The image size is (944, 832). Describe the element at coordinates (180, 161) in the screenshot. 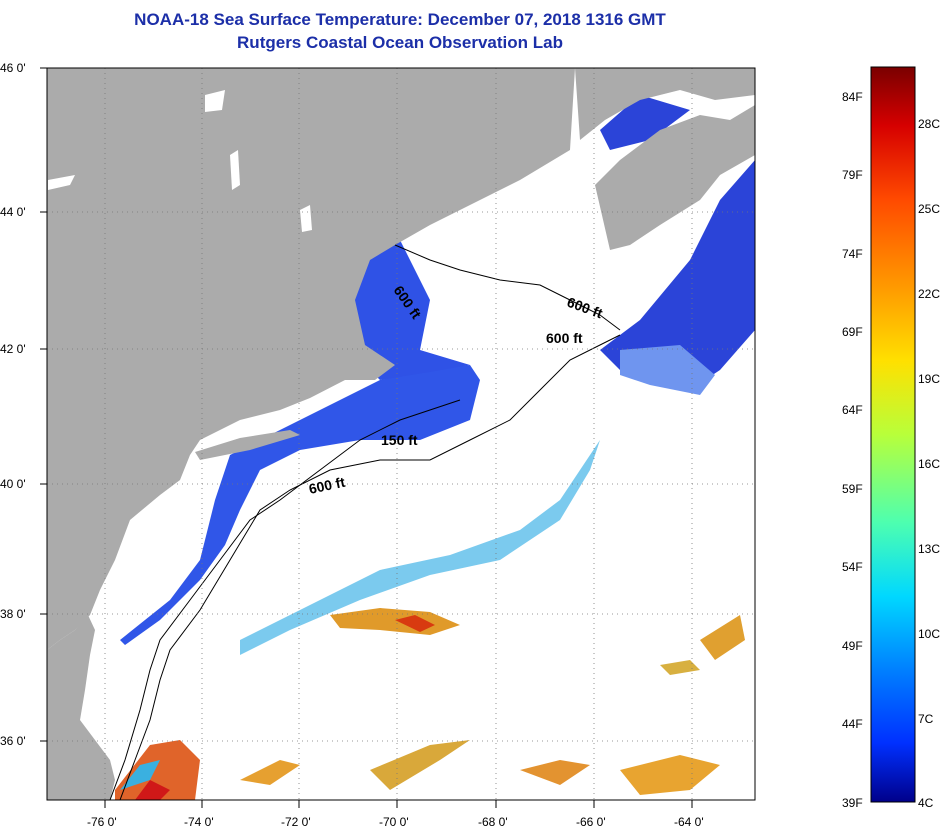

I see `lakes` at that location.